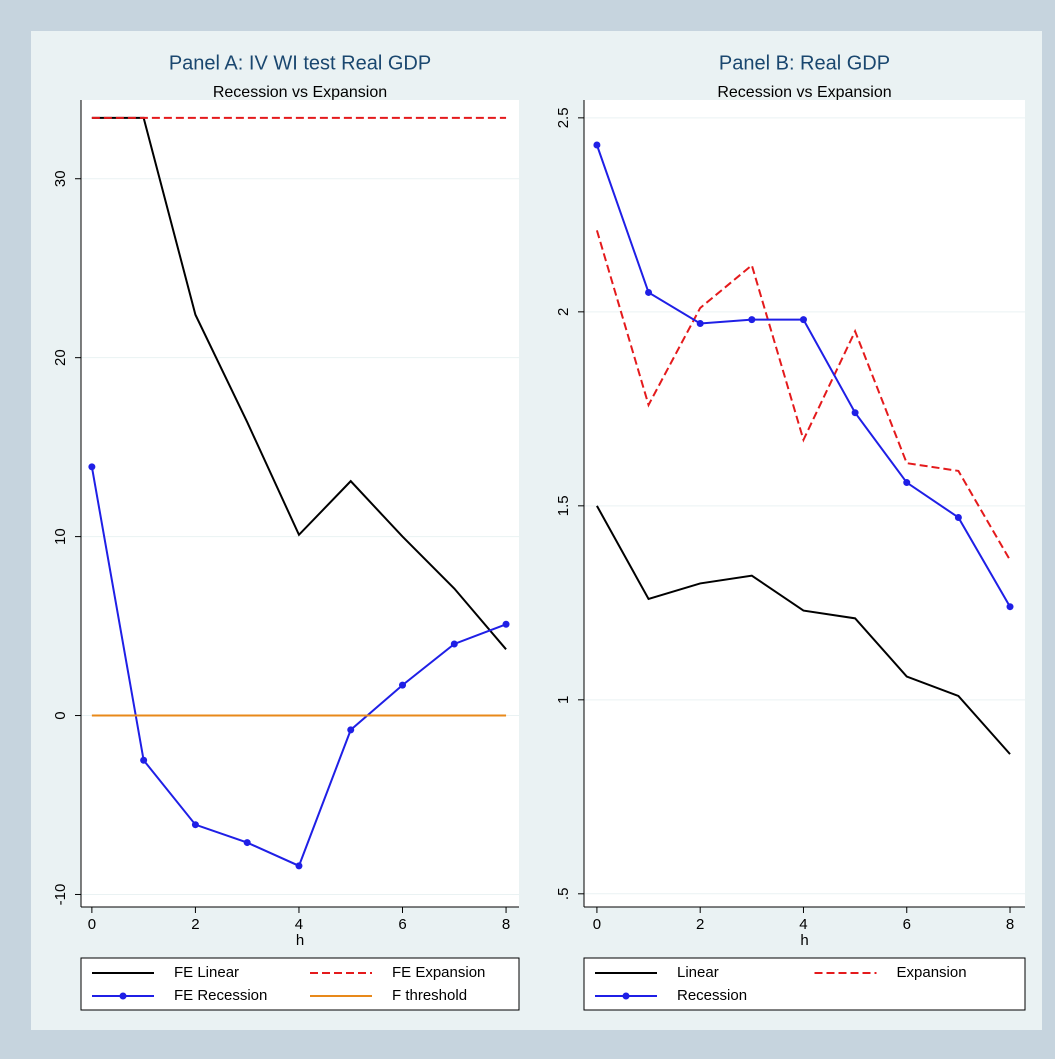 Image resolution: width=1055 pixels, height=1064 pixels. I want to click on y-tick-label: 1.5, so click(563, 505).